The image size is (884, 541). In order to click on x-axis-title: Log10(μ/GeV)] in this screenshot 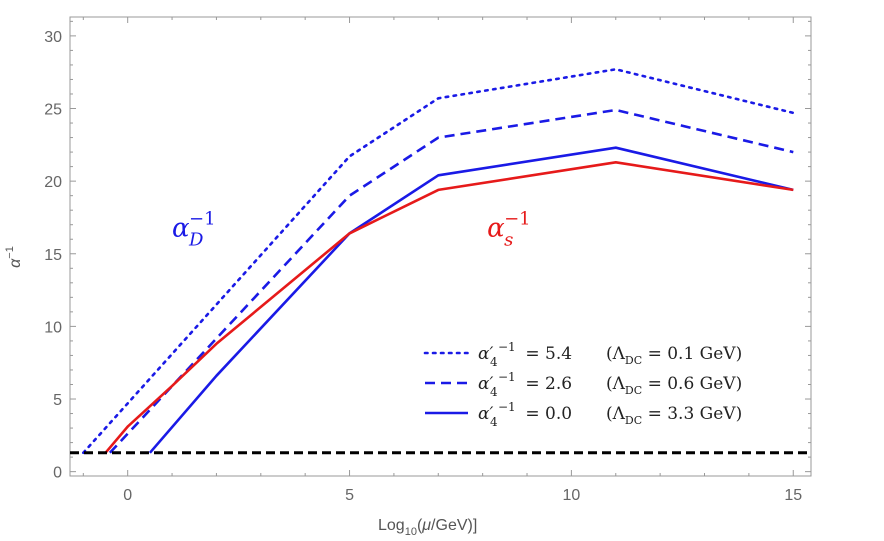, I will do `click(427, 527)`.